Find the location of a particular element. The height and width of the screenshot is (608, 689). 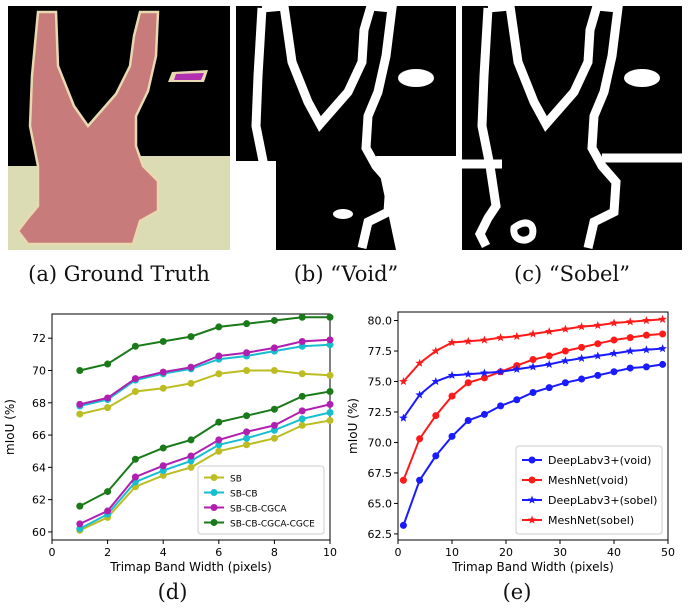

chart0-series-0-line is located at coordinates (205, 392).